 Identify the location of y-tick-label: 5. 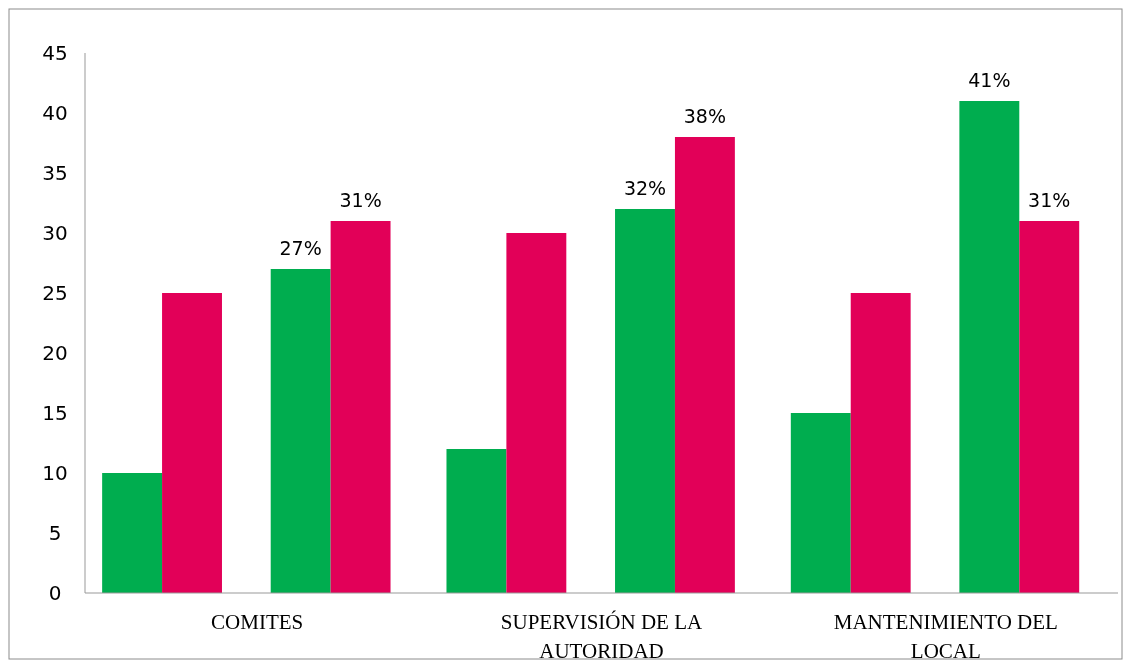
(55, 533).